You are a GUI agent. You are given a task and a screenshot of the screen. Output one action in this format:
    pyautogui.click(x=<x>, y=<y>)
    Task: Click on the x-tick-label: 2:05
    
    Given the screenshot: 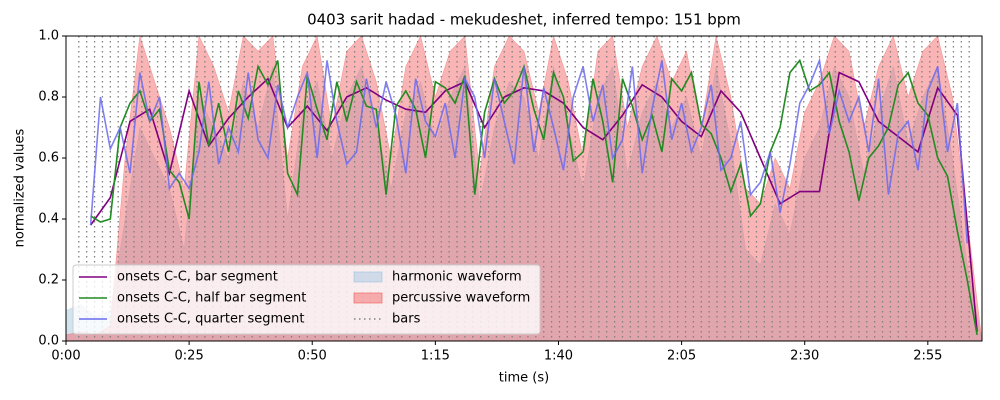 What is the action you would take?
    pyautogui.click(x=681, y=356)
    